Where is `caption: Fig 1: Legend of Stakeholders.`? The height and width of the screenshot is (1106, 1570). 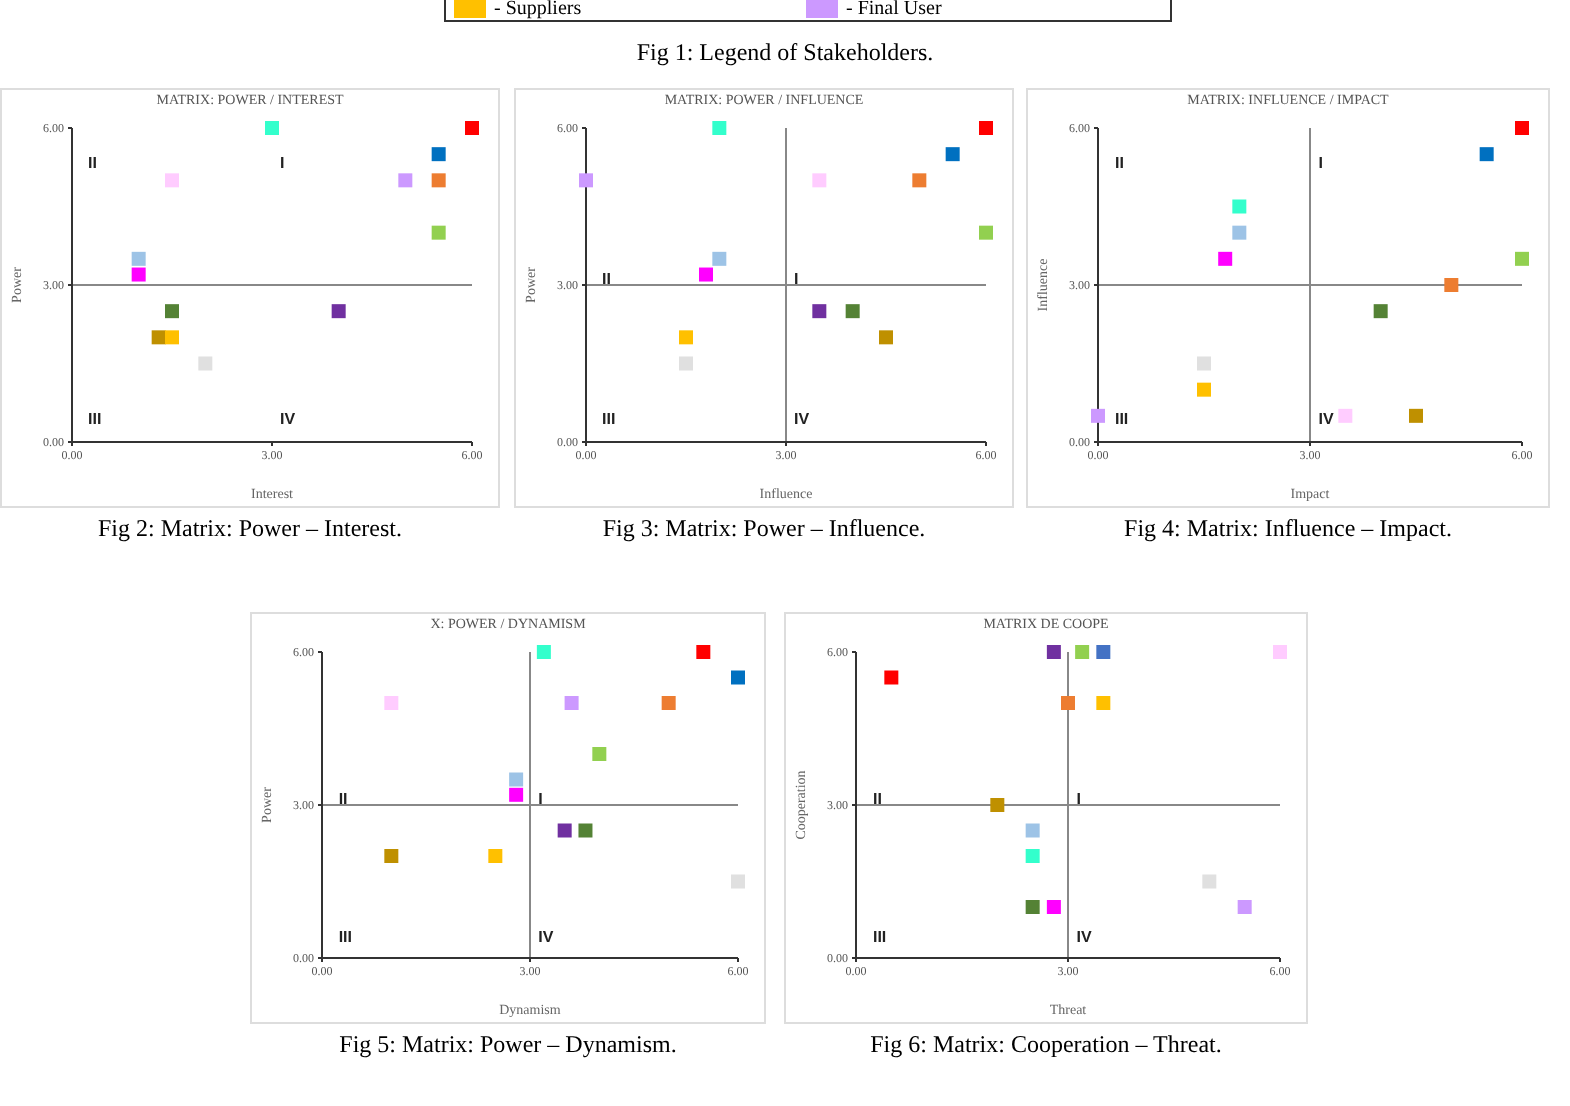 caption: Fig 1: Legend of Stakeholders. is located at coordinates (785, 53).